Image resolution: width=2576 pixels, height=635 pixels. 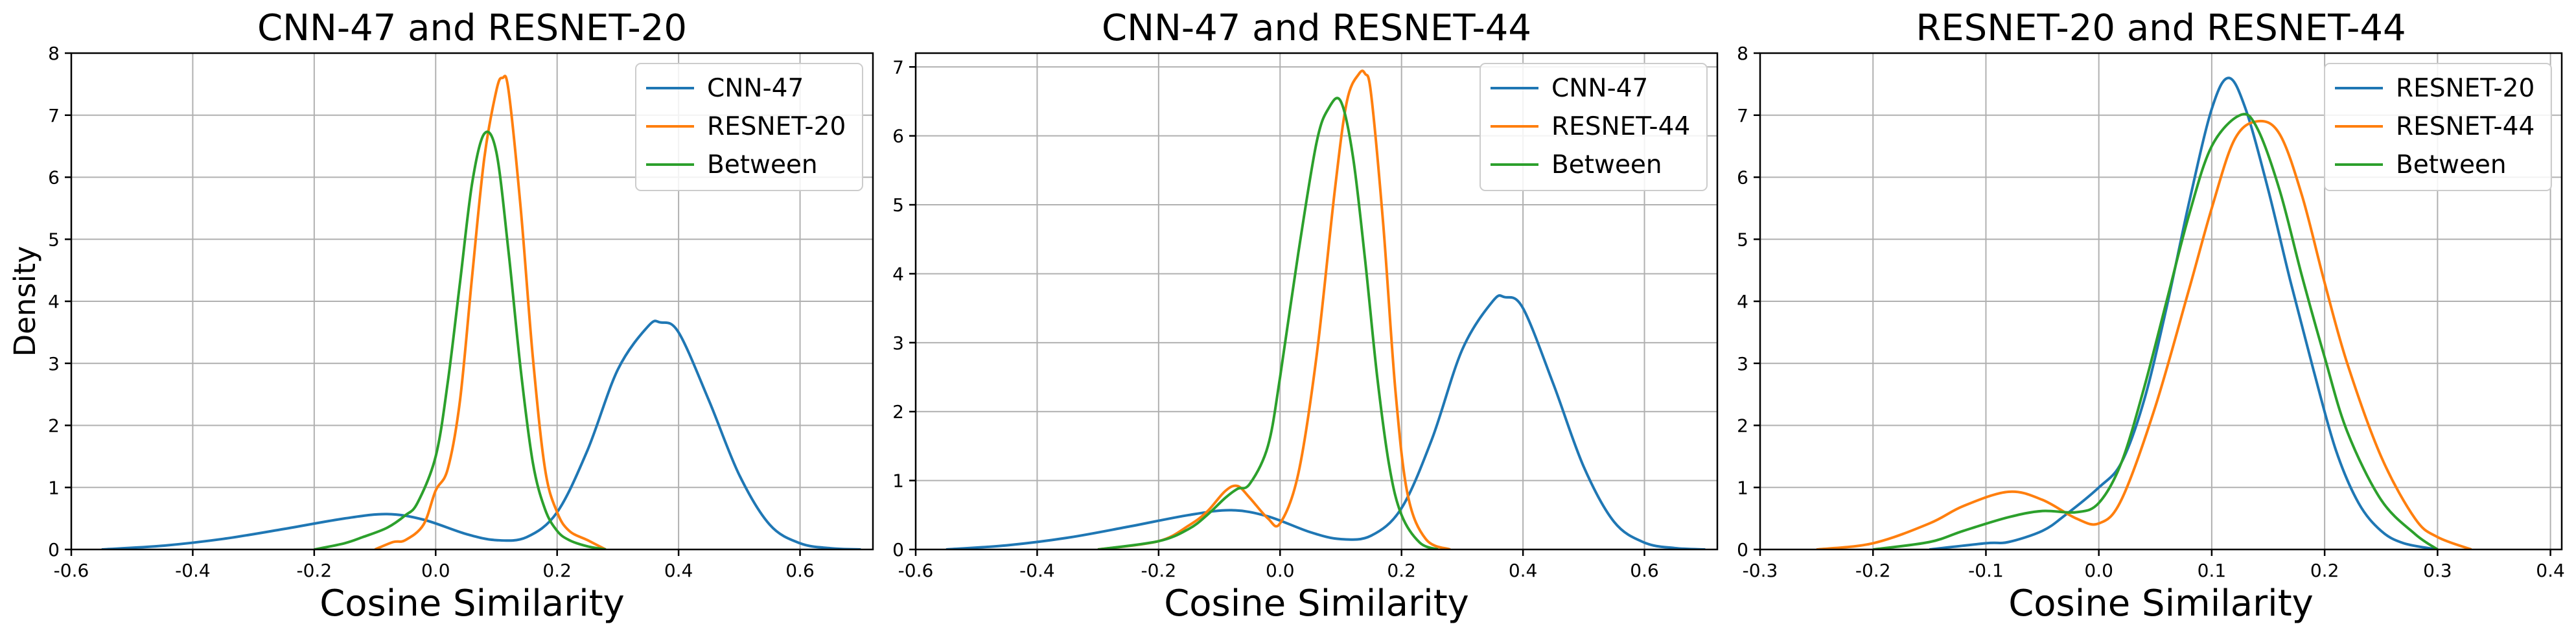 I want to click on legend: CNN-47 RESNET-20 Between, so click(x=749, y=127).